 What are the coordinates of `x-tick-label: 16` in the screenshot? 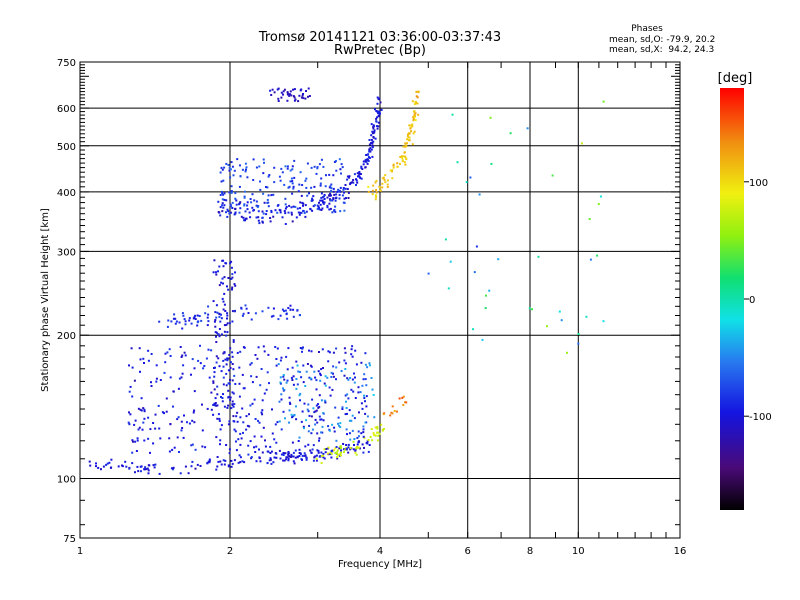 It's located at (680, 551).